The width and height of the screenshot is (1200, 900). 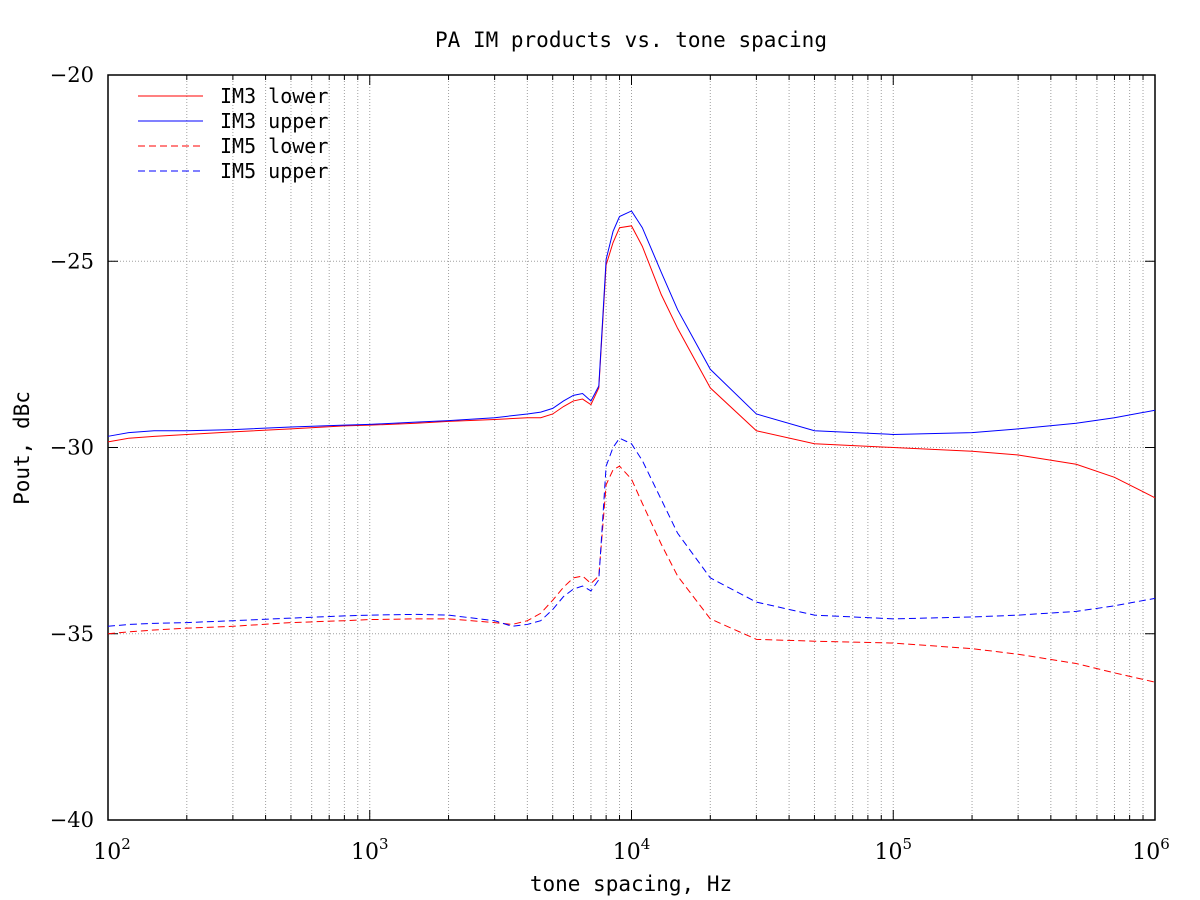 What do you see at coordinates (893, 850) in the screenshot?
I see `x-tick-label: 10⁵` at bounding box center [893, 850].